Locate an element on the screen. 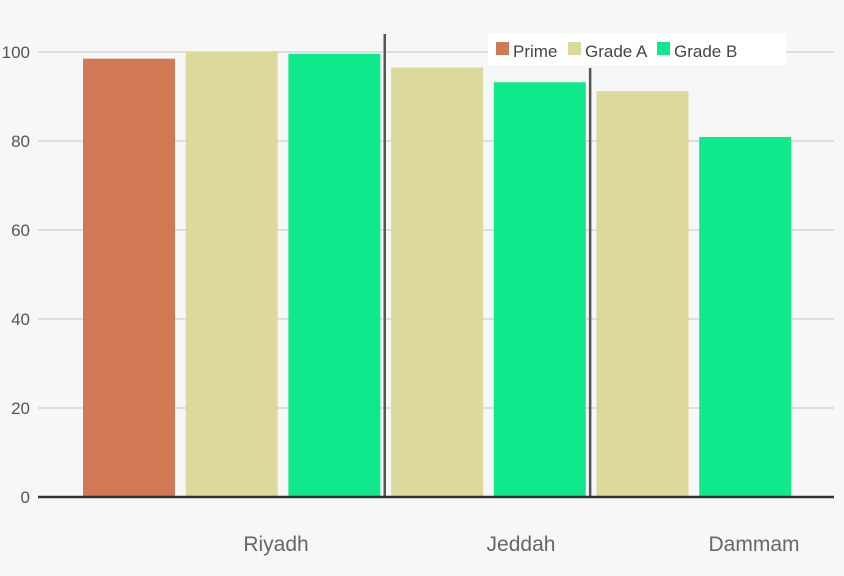 The image size is (844, 576). legend-label: Prime is located at coordinates (535, 51).